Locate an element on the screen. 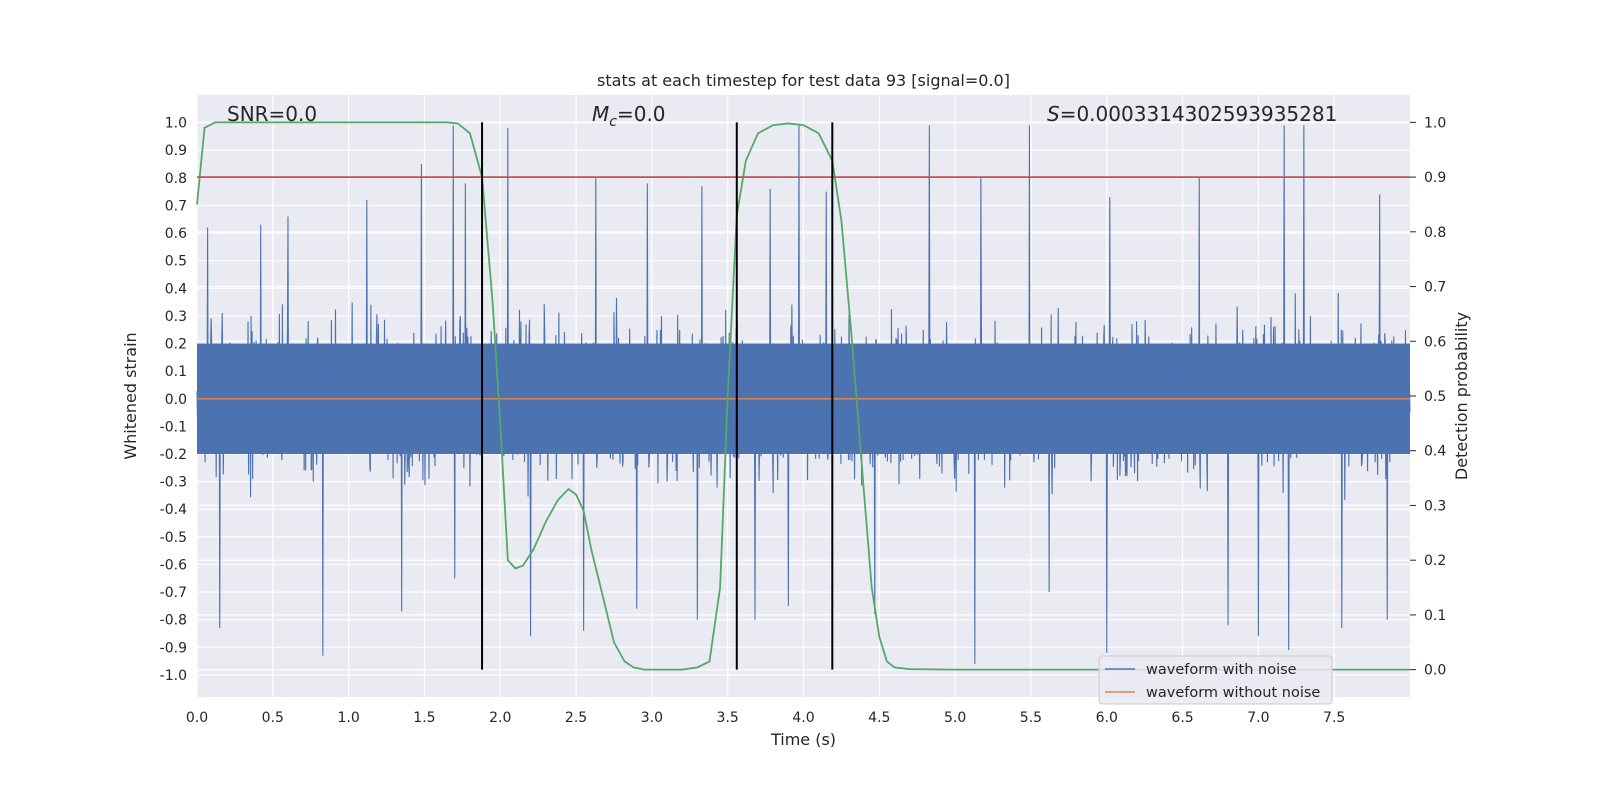 This screenshot has height=800, width=1600. x-tick-label: 0.5 is located at coordinates (273, 718).